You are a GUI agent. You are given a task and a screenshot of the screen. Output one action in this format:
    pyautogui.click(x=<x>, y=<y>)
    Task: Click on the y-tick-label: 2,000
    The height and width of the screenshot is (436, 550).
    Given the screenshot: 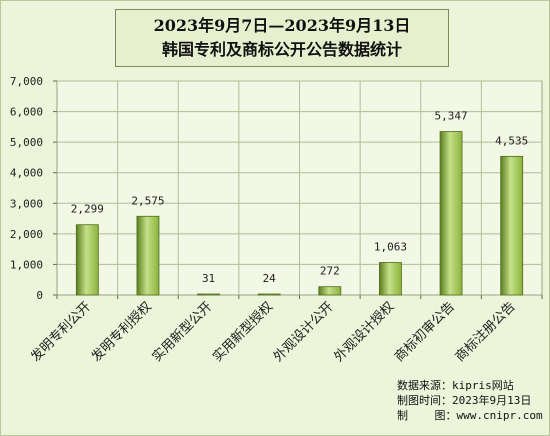 What is the action you would take?
    pyautogui.click(x=26, y=234)
    